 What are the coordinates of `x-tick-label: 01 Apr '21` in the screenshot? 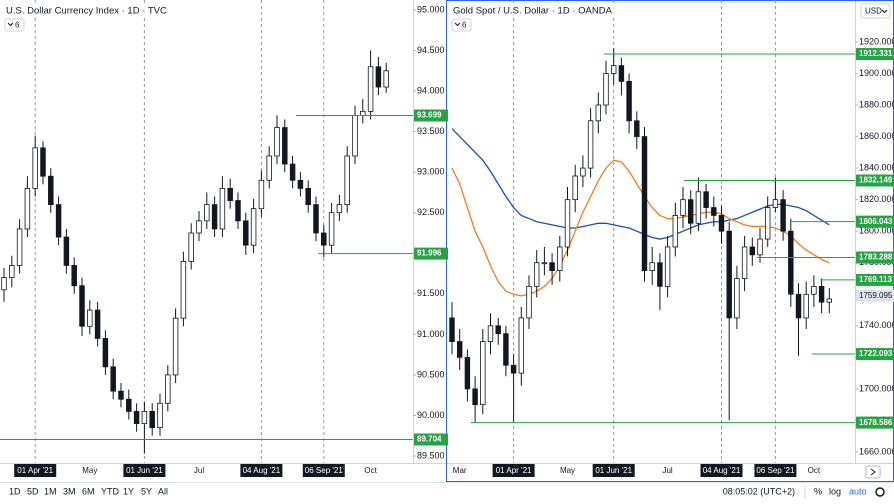 It's located at (514, 470).